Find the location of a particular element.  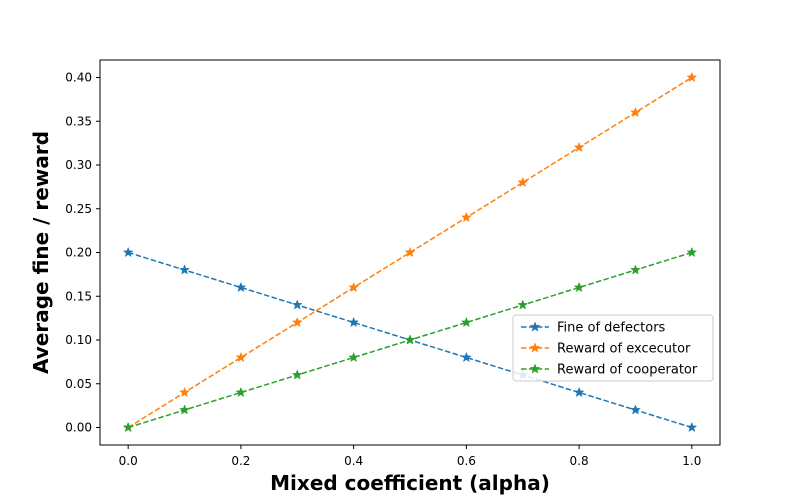

y-axis-title: Average fine / reward is located at coordinates (41, 252).